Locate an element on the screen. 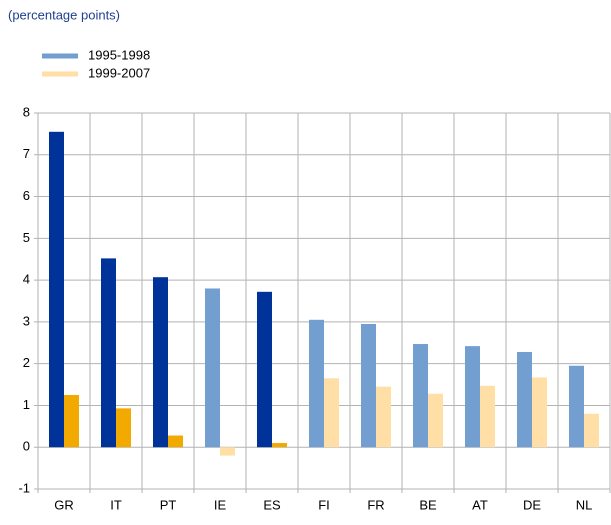 The image size is (611, 525). x-tick-label: FI is located at coordinates (324, 504).